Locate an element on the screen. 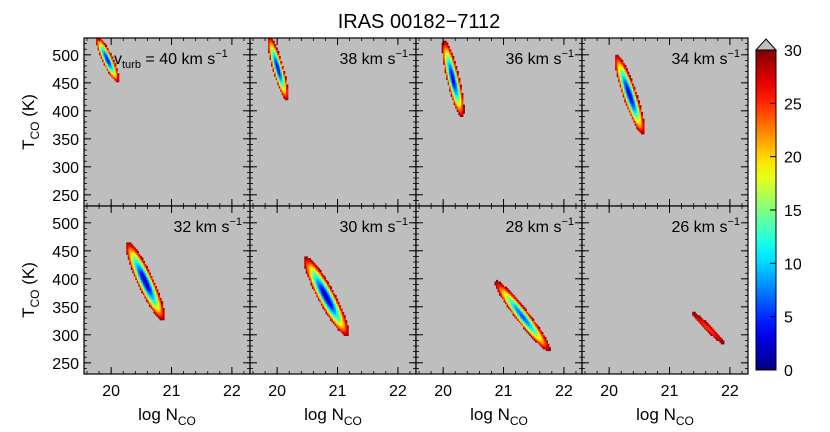  y-tick-label: 400 is located at coordinates (65, 280).